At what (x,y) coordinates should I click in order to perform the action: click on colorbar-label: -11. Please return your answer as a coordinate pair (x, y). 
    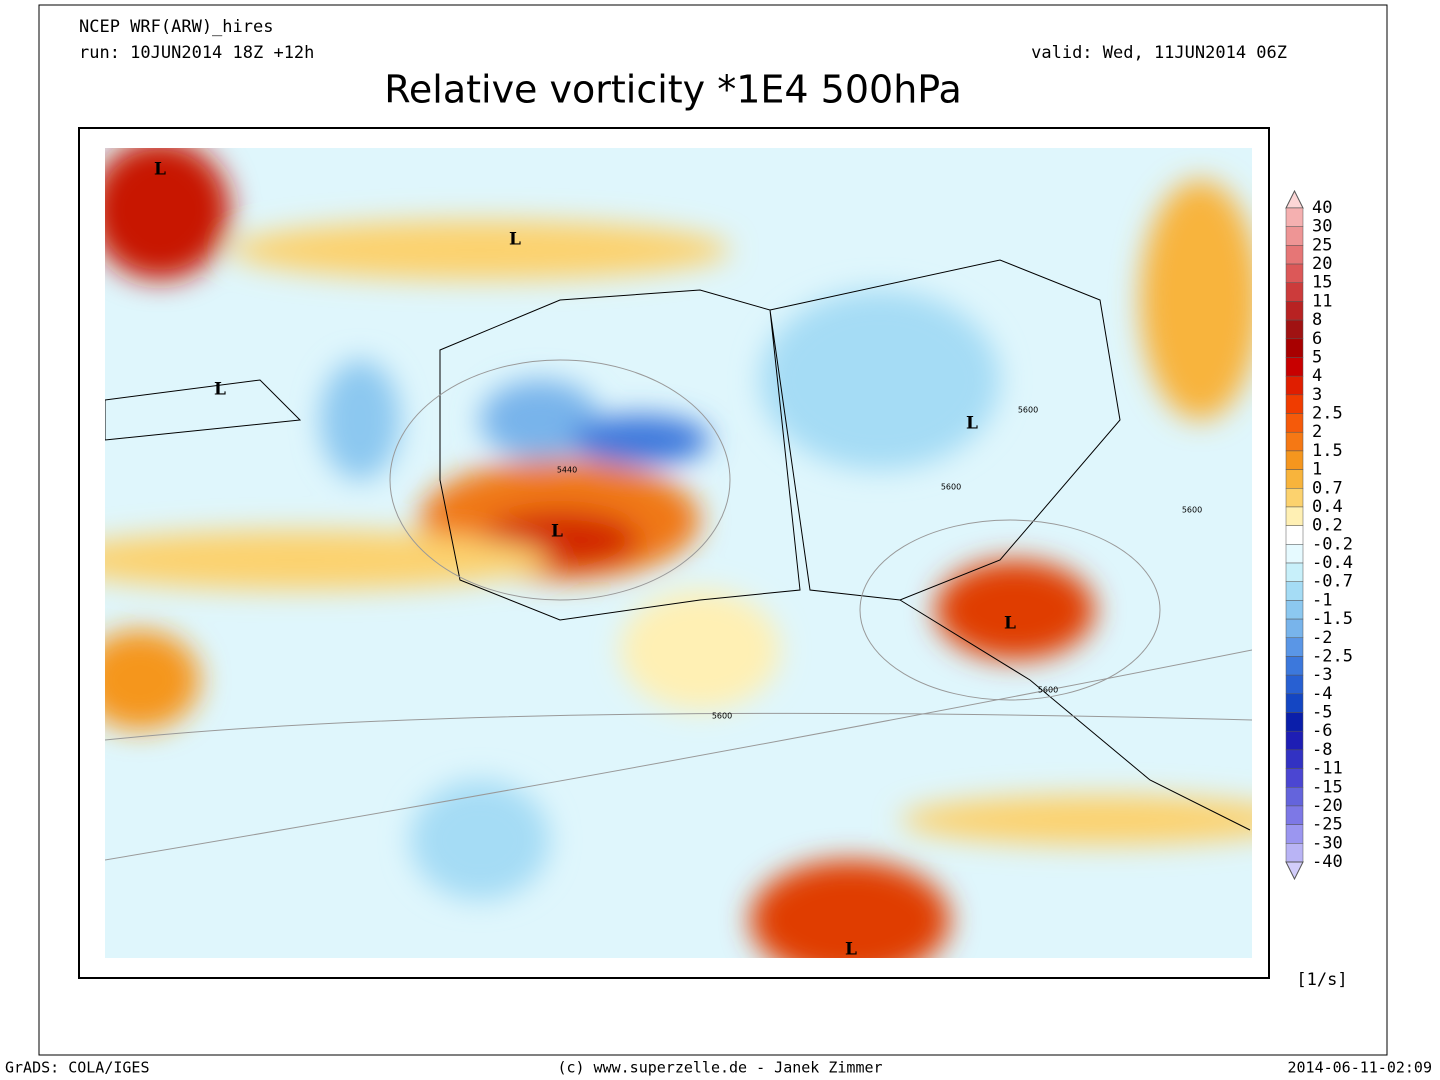
    Looking at the image, I should click on (1327, 769).